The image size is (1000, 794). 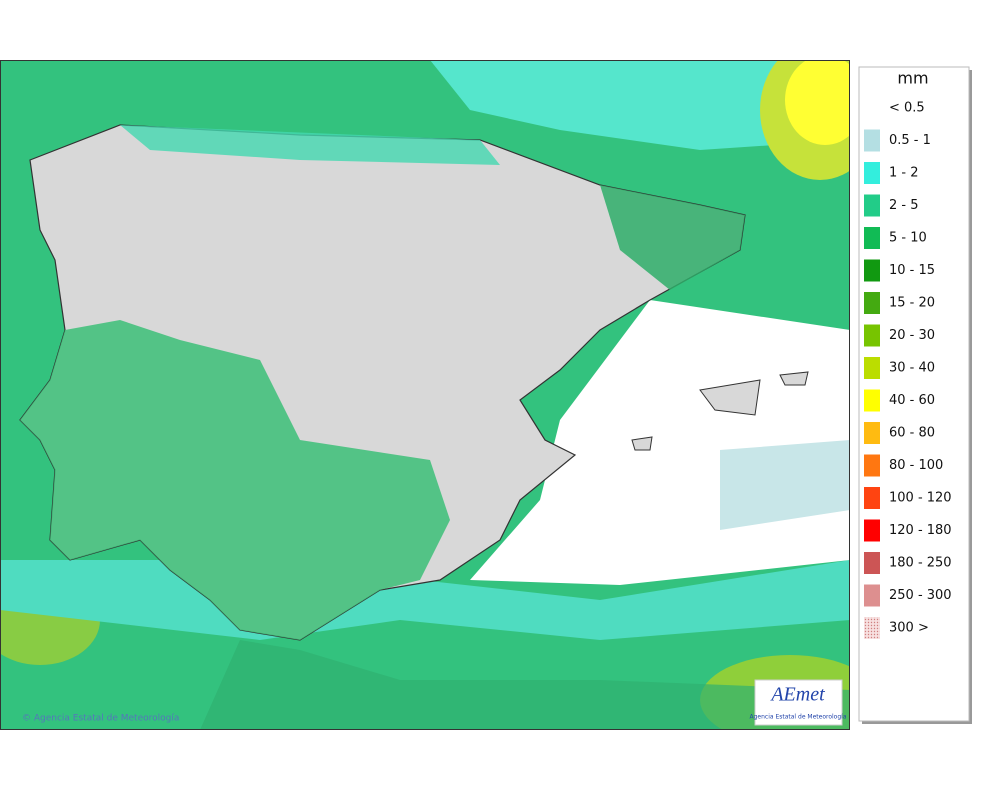 I want to click on legend-label: 300 >, so click(x=909, y=628).